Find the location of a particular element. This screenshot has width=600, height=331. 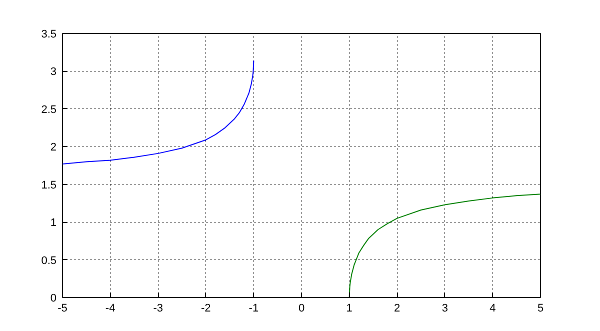

x-tick-label: 4 is located at coordinates (493, 308).